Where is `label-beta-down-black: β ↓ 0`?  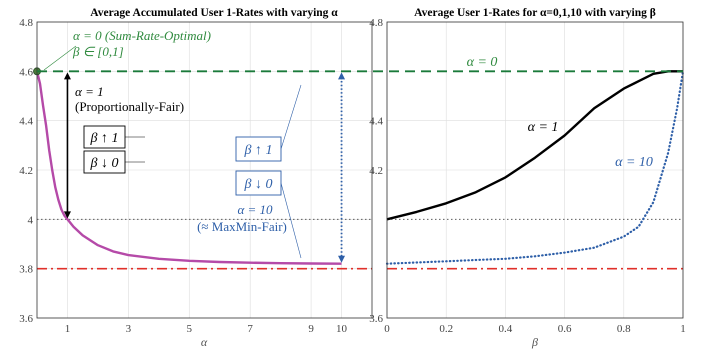 label-beta-down-black: β ↓ 0 is located at coordinates (104, 163).